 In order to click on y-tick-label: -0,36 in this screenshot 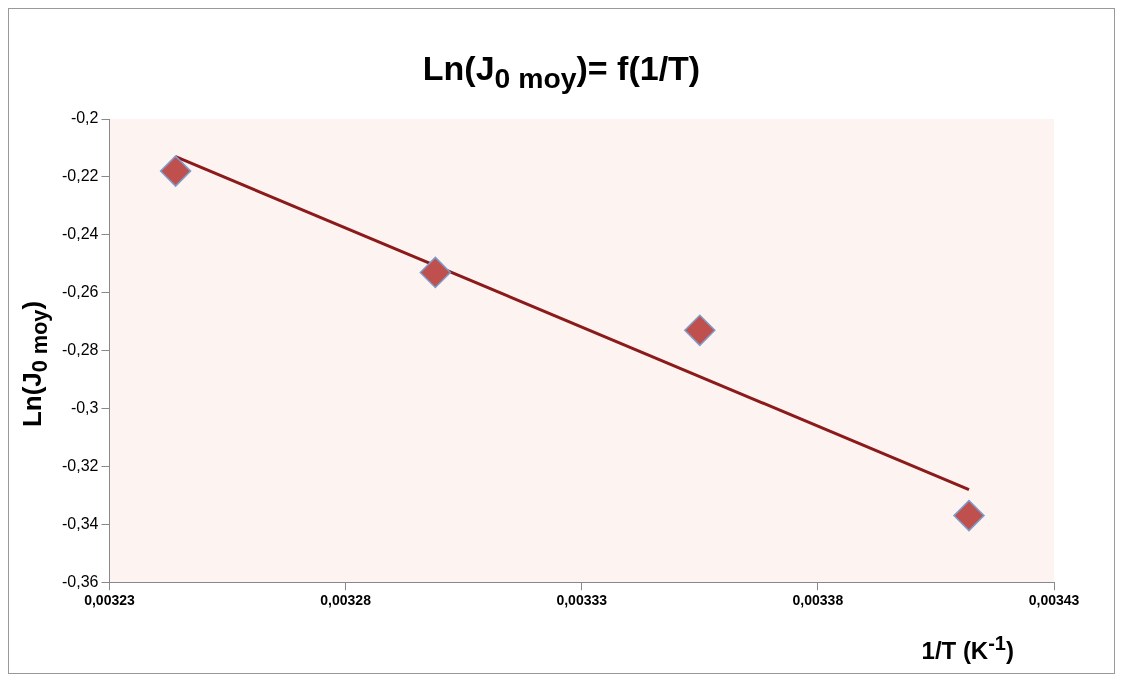, I will do `click(80, 581)`.